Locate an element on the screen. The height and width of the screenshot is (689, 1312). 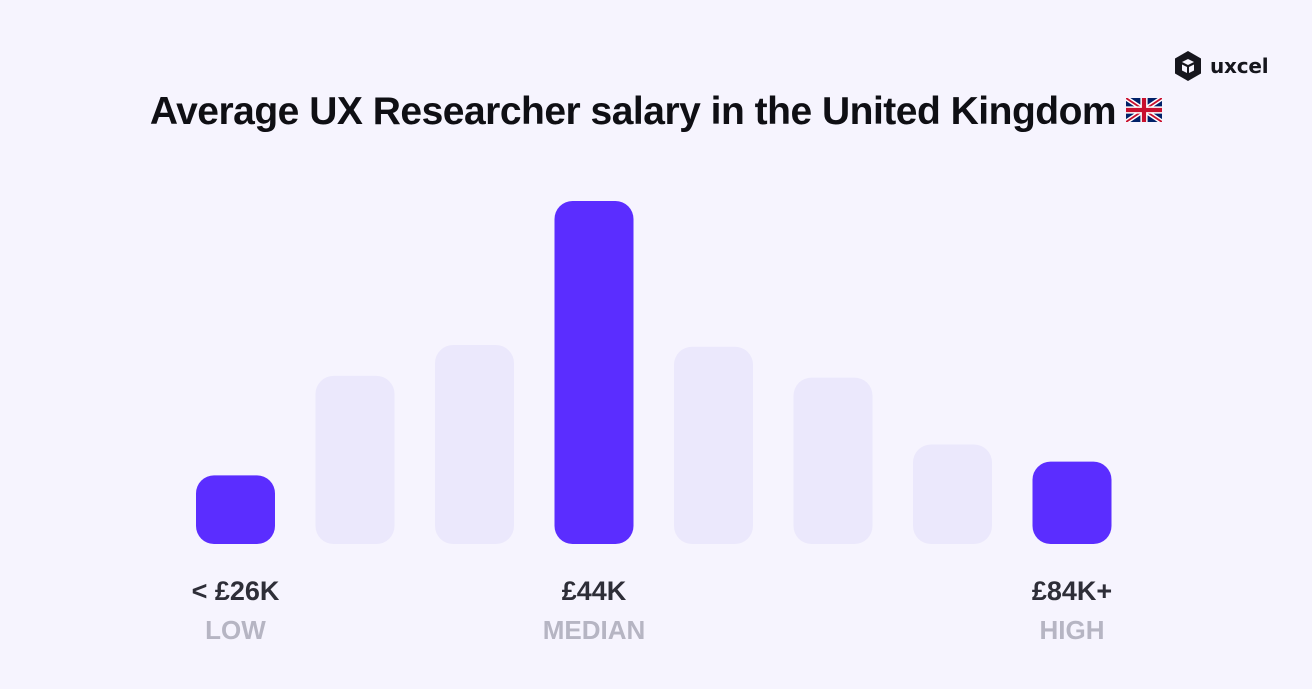
brand-logo: uxcel is located at coordinates (1221, 66).